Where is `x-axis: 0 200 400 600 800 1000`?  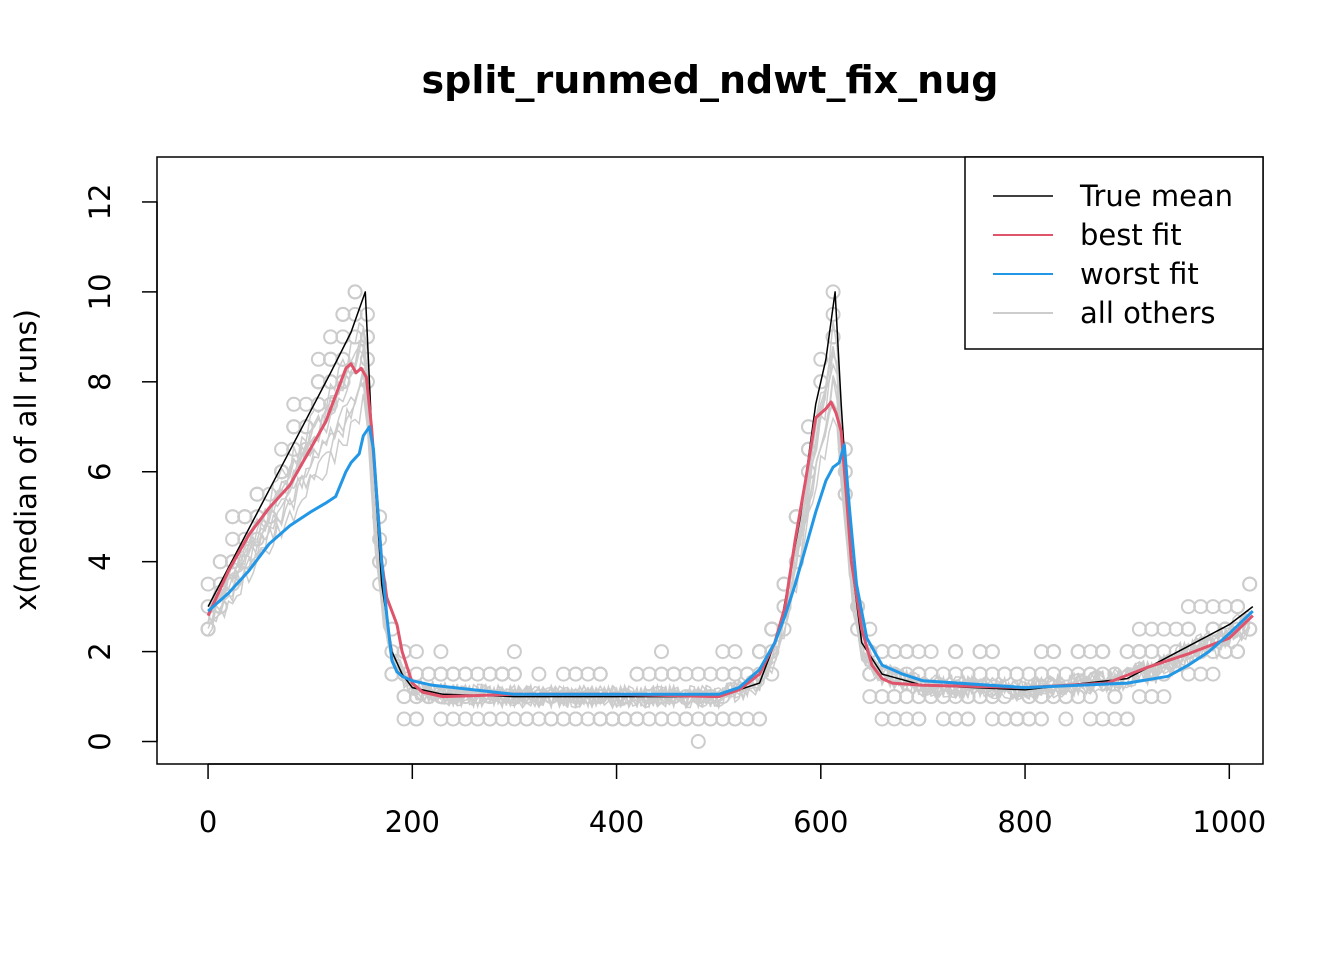
x-axis: 0 200 400 600 800 1000 is located at coordinates (732, 801).